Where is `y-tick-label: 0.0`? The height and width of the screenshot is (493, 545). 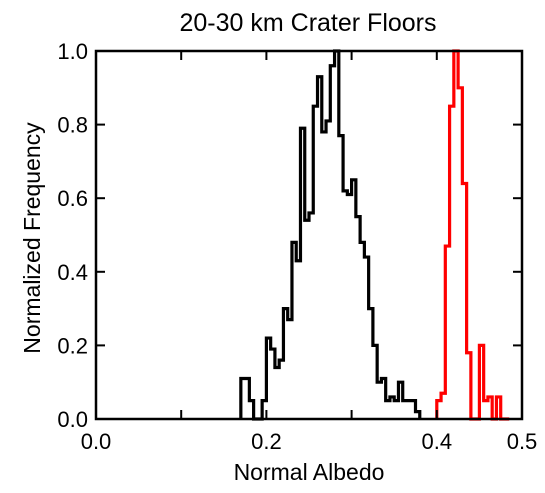 y-tick-label: 0.0 is located at coordinates (72, 419).